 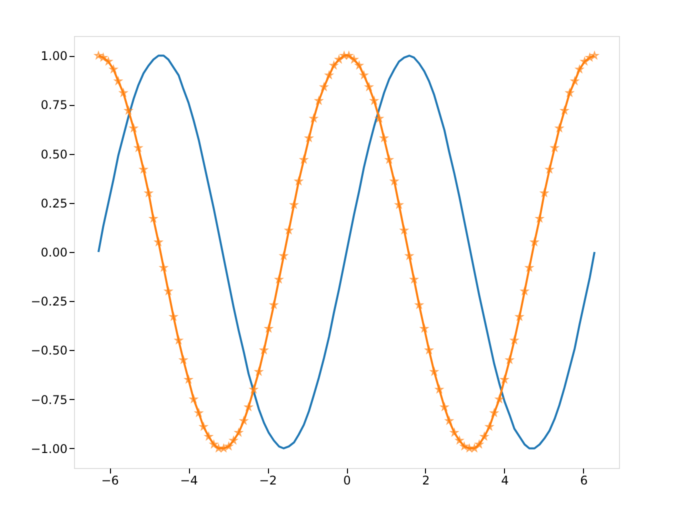 What do you see at coordinates (54, 203) in the screenshot?
I see `y-tick-label: 0.25` at bounding box center [54, 203].